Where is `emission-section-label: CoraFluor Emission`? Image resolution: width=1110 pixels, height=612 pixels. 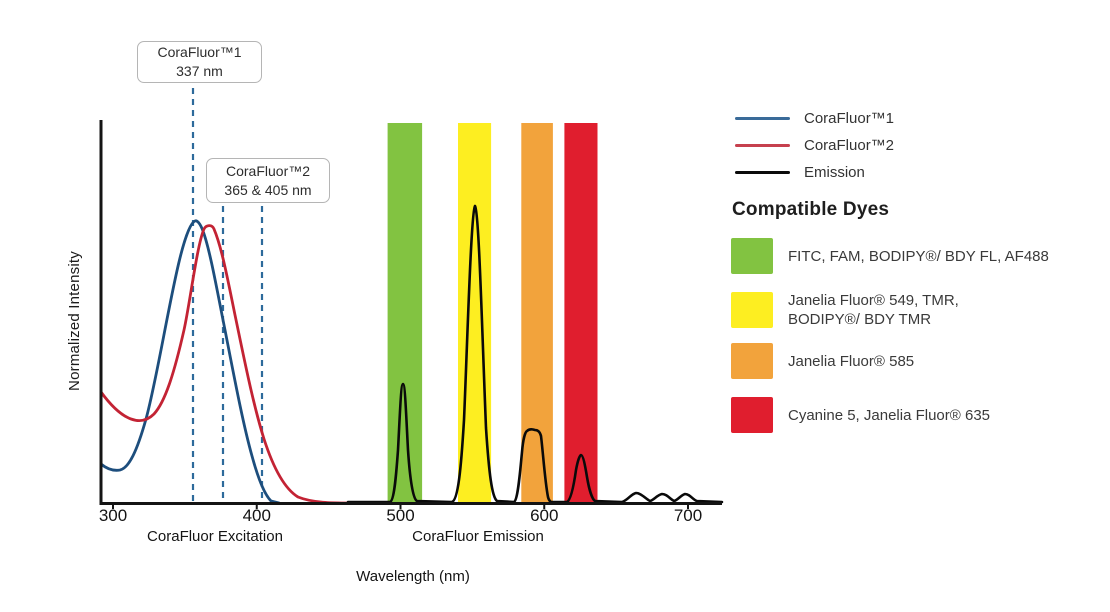 emission-section-label: CoraFluor Emission is located at coordinates (478, 536).